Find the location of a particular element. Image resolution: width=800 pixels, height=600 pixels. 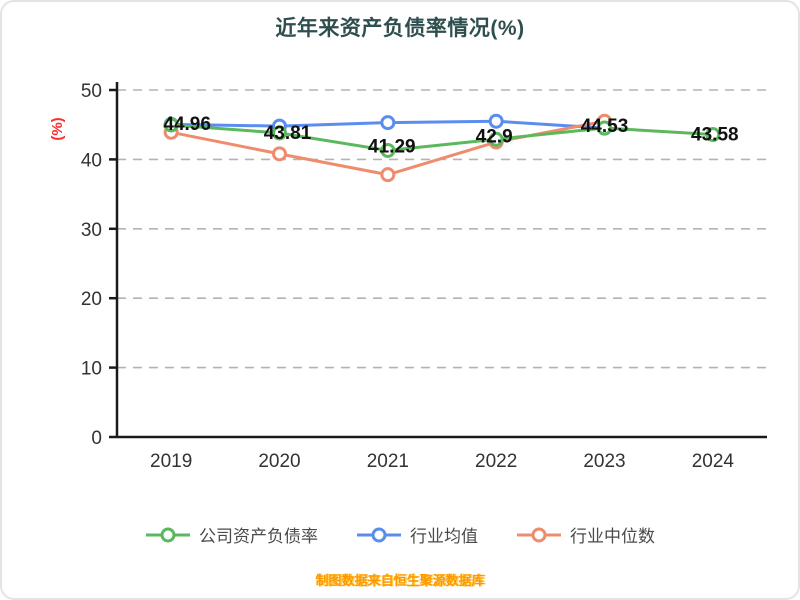

y-tick-label: 40 is located at coordinates (91, 160).